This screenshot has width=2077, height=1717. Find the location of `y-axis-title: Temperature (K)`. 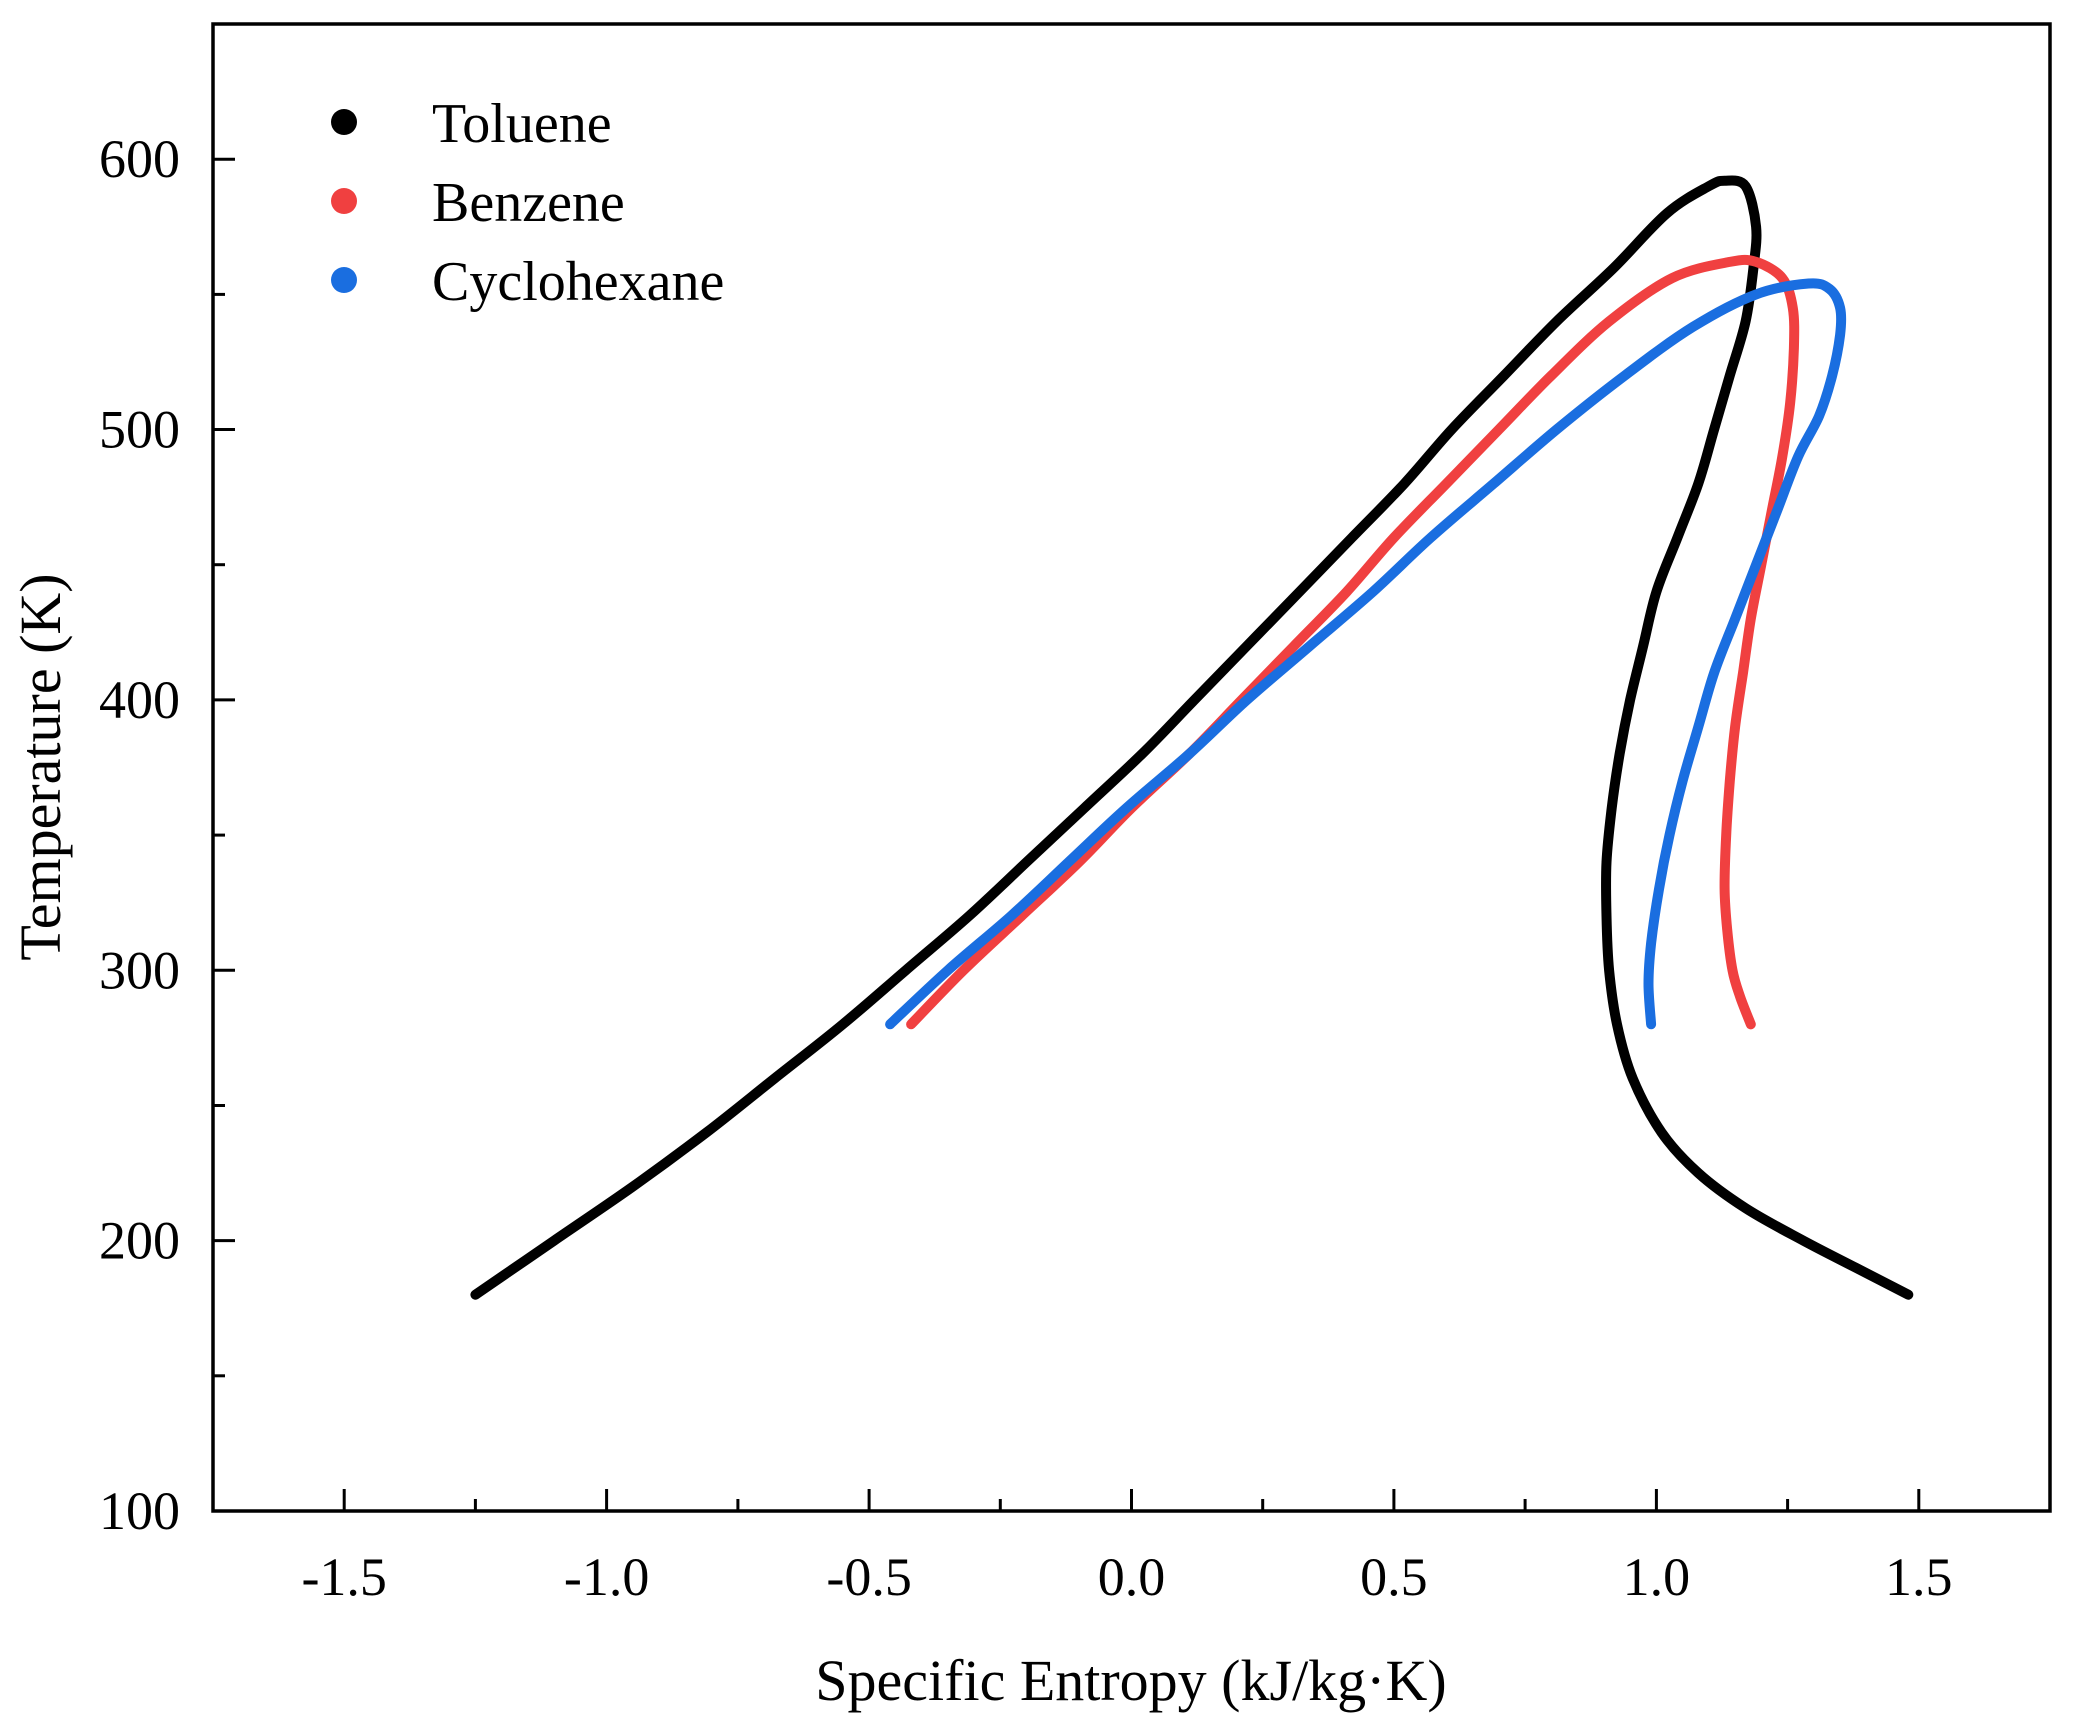

y-axis-title: Temperature (K) is located at coordinates (40, 766).